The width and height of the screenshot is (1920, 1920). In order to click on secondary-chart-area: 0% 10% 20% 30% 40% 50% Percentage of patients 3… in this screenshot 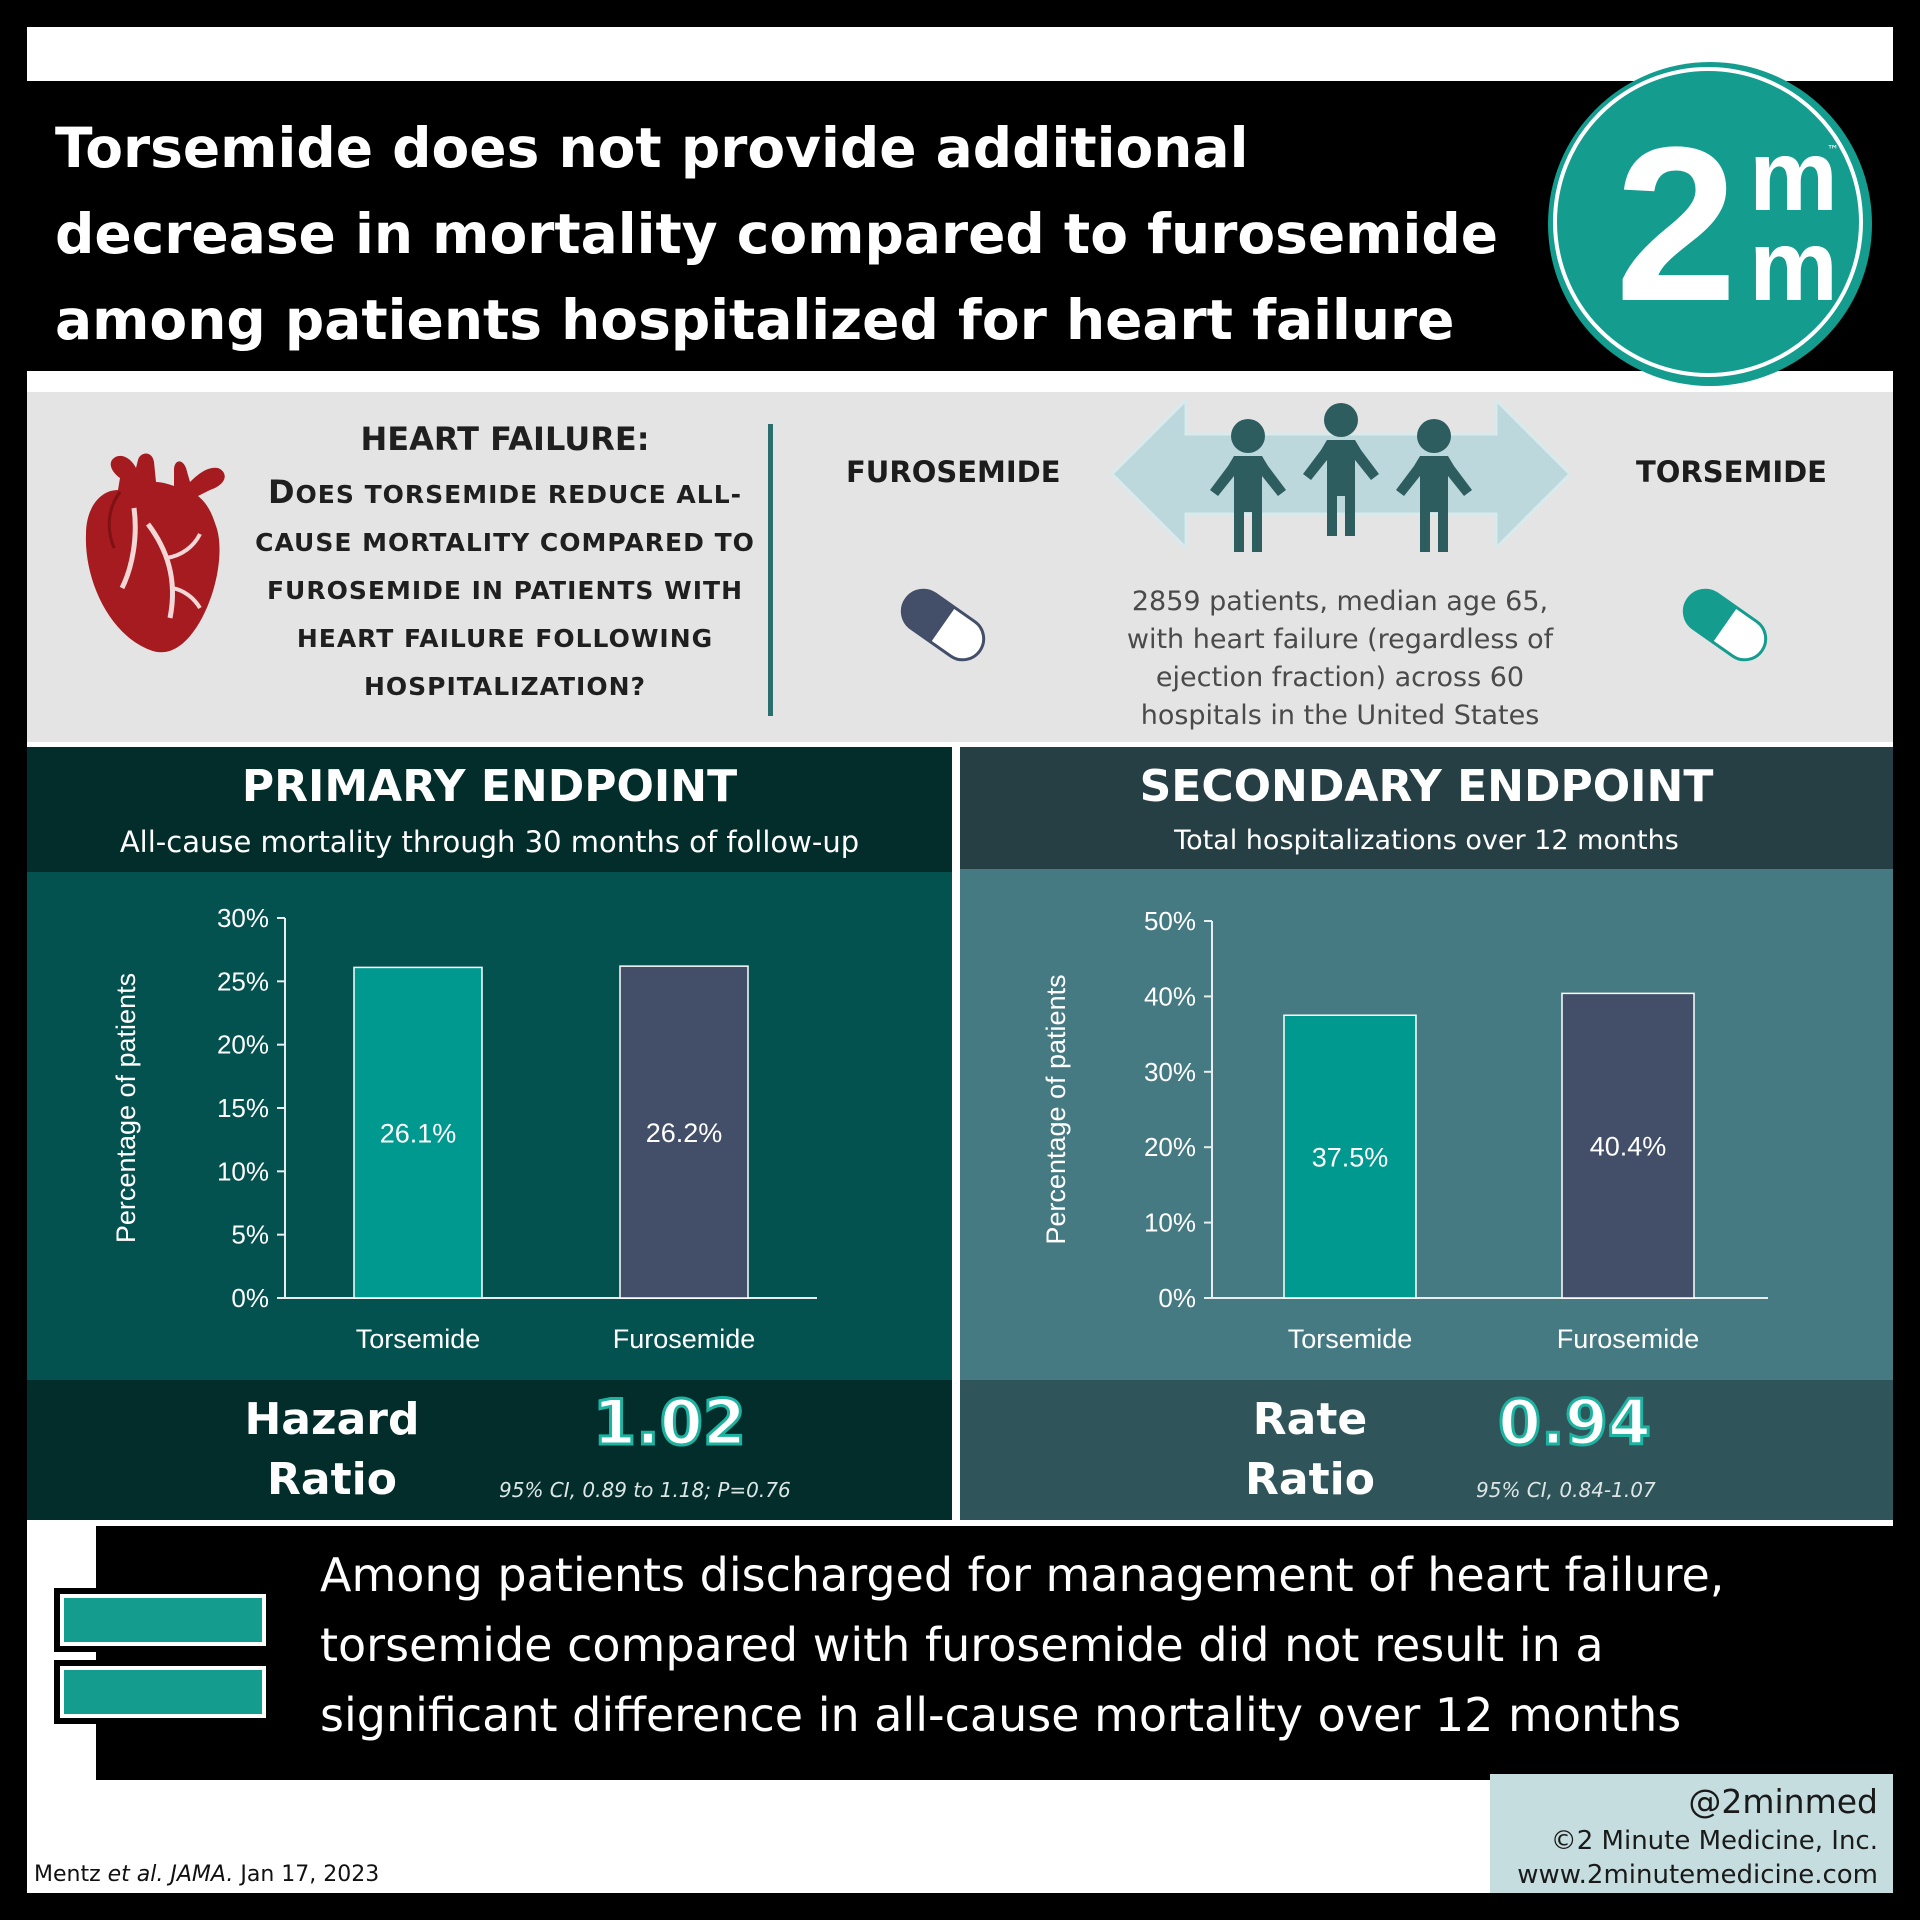, I will do `click(1426, 1124)`.